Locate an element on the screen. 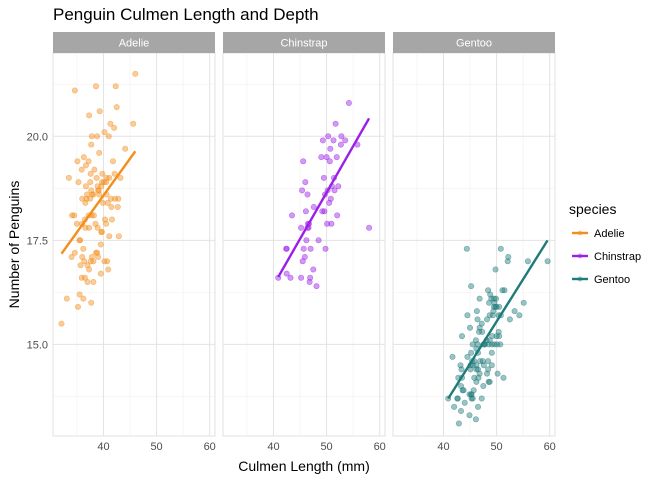 The height and width of the screenshot is (480, 672). y-tick-label: 20.0 is located at coordinates (37, 137).